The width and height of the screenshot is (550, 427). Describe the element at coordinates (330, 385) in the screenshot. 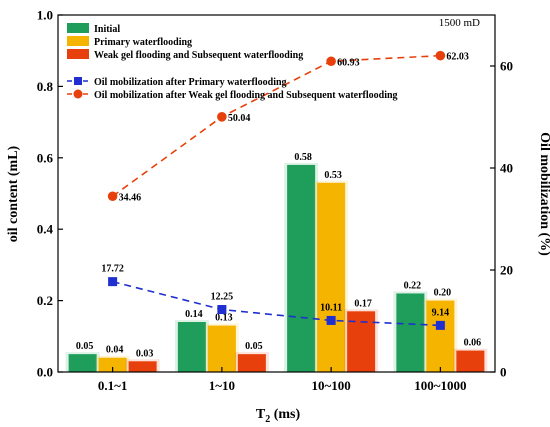

I see `x-tick-label: 10~100` at that location.